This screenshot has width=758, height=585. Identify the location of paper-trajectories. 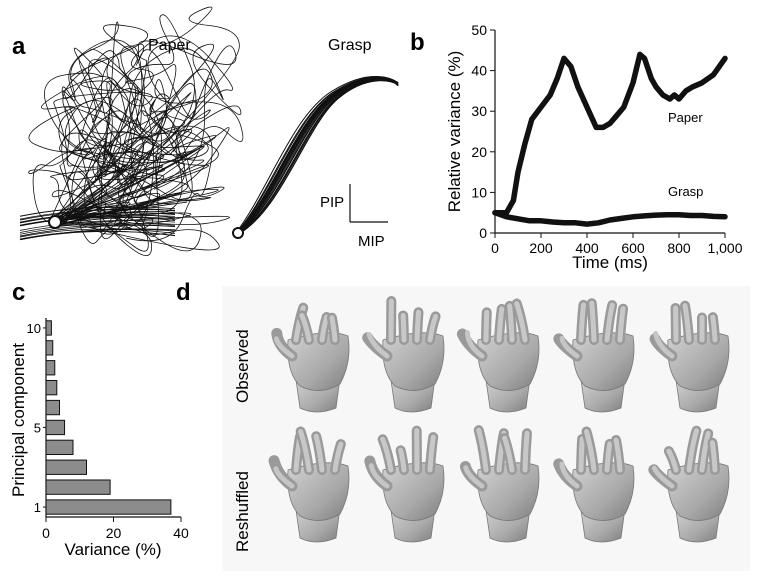
(131, 131).